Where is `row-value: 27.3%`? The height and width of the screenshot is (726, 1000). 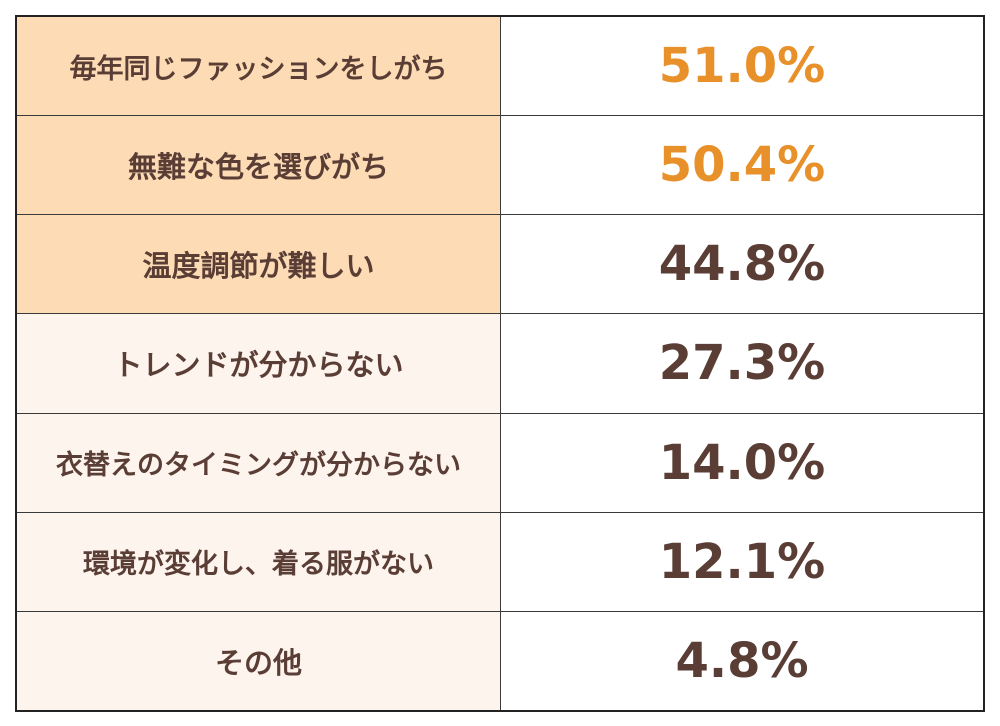 row-value: 27.3% is located at coordinates (742, 363).